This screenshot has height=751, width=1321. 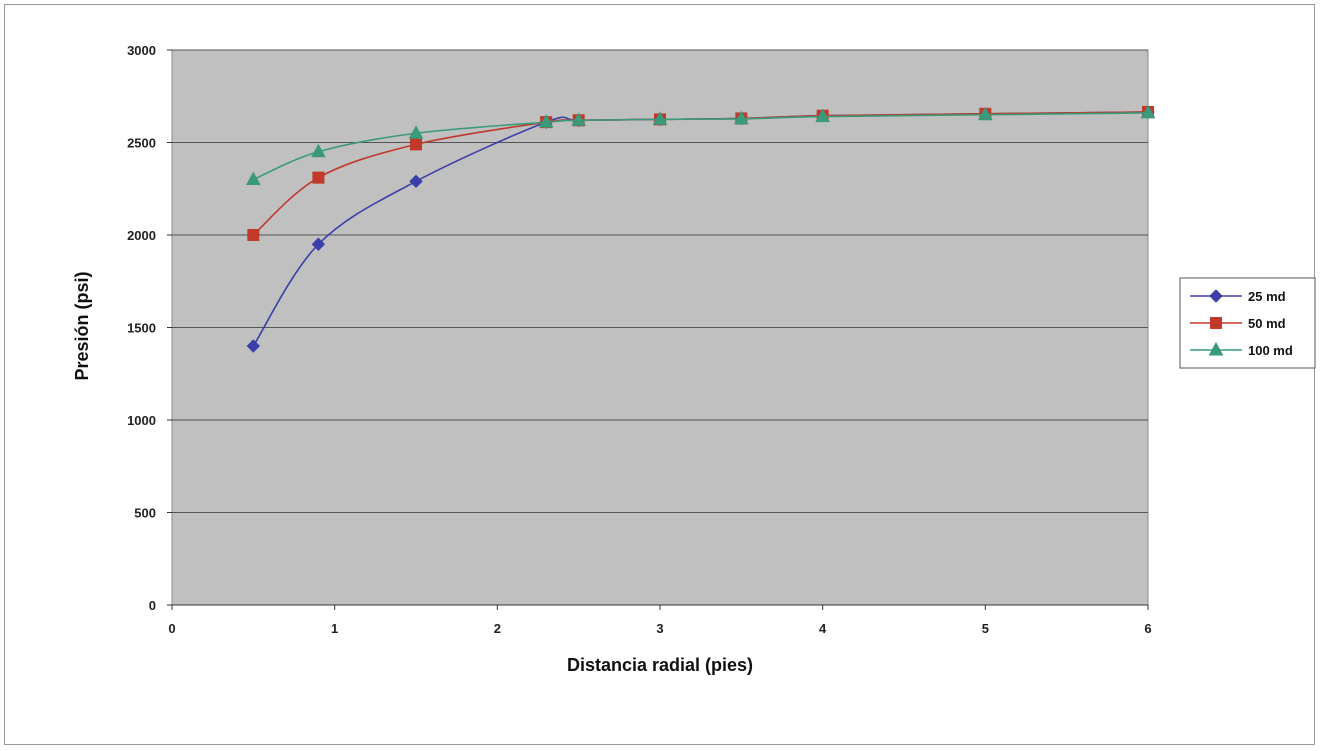 I want to click on y-tick-label: 1500, so click(x=141, y=328).